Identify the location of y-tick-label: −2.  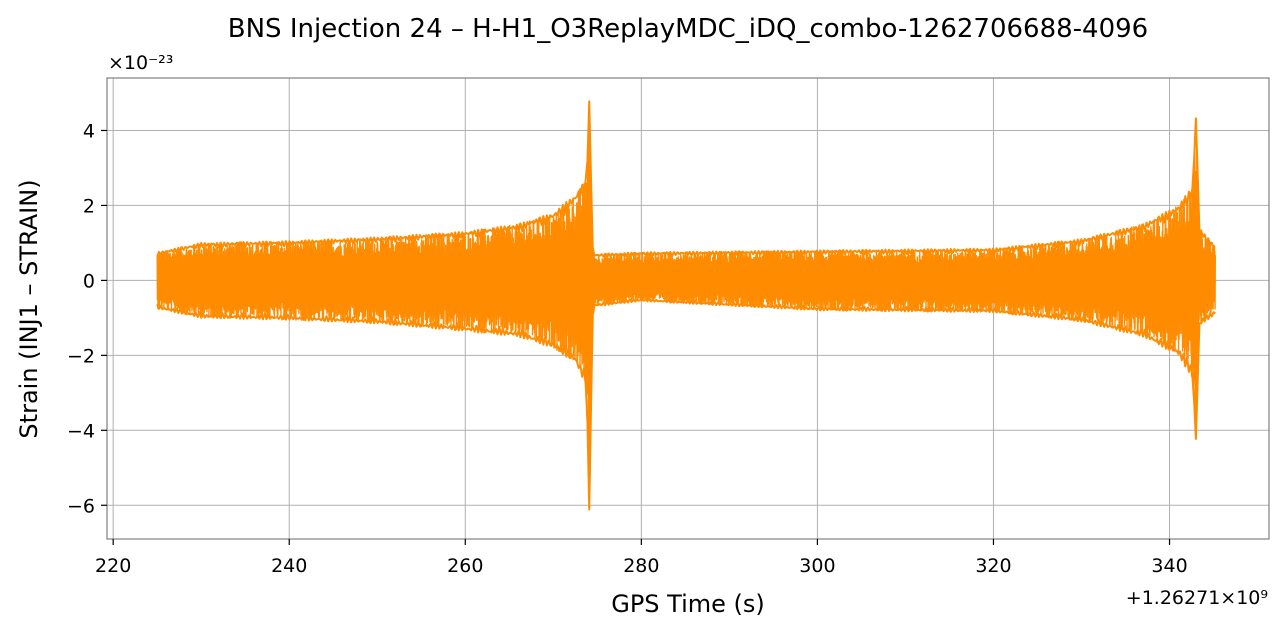
(81, 356).